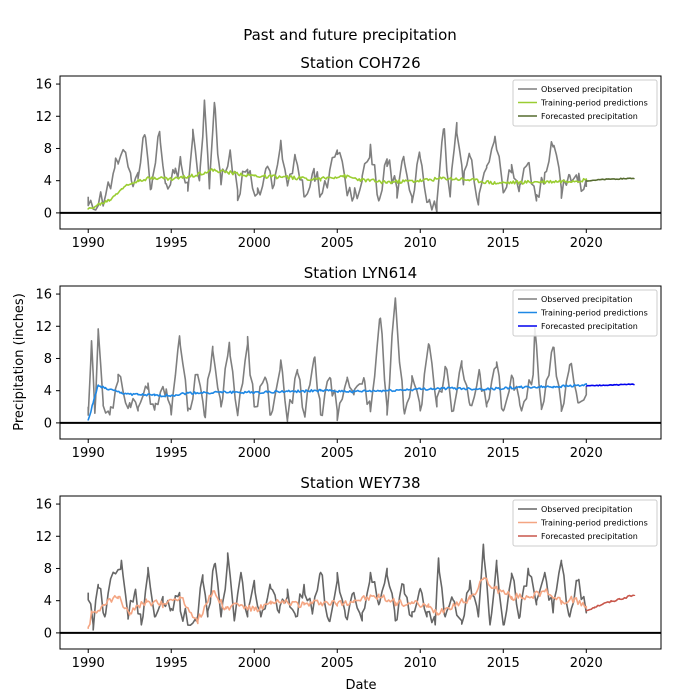  I want to click on panel-title: Station WEY738, so click(360, 483).